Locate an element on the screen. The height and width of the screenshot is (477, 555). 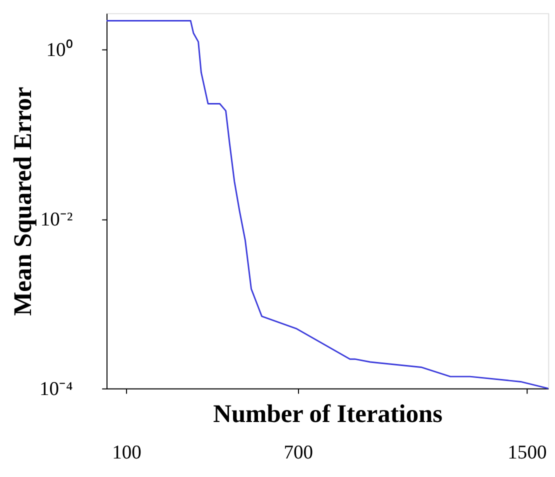
y-axis-title: Mean Squared Error is located at coordinates (22, 201).